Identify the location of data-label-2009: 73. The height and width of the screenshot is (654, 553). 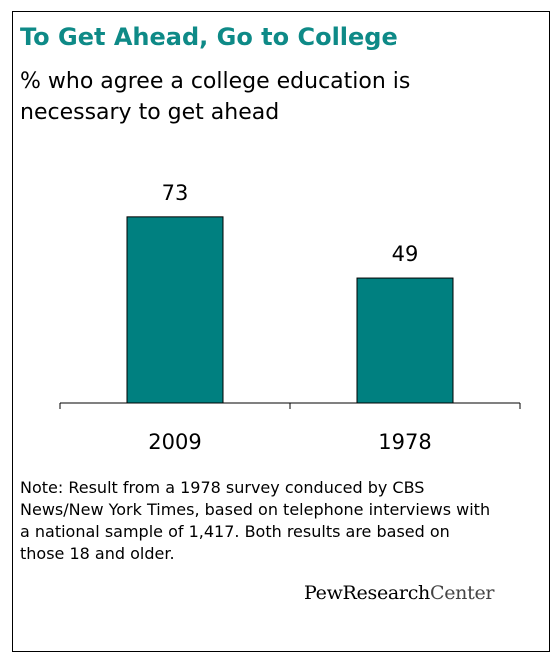
(175, 193).